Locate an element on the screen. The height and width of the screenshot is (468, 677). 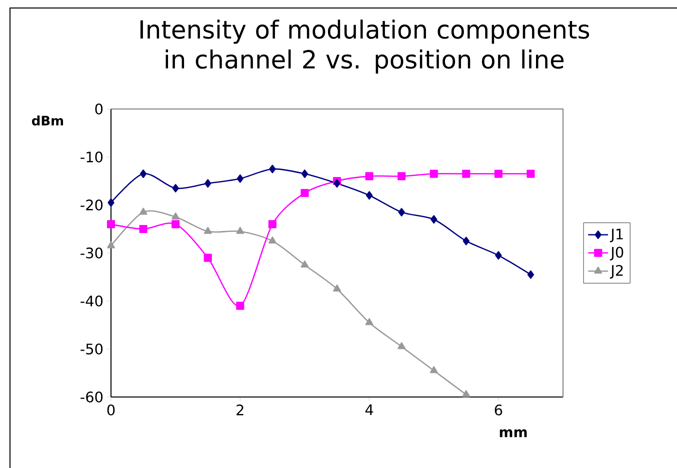
x-tick-label: 2 is located at coordinates (240, 410).